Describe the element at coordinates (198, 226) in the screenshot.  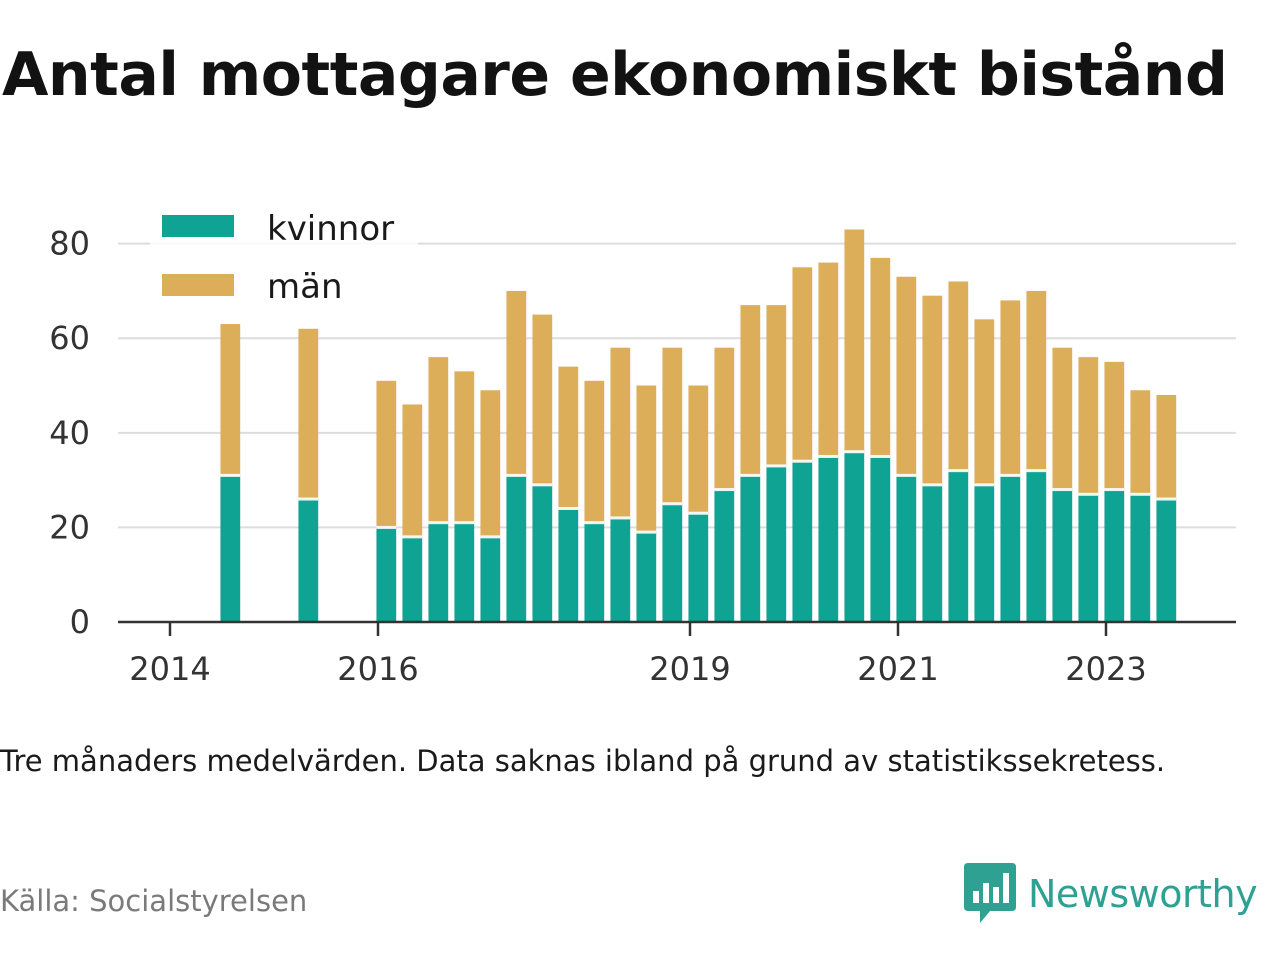
I see `legend-swatch-kvinnor` at that location.